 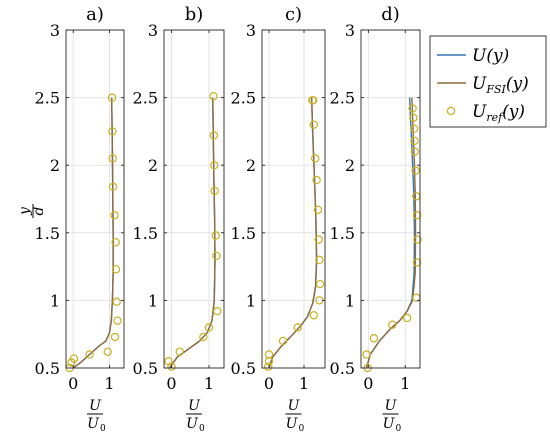 What do you see at coordinates (25, 211) in the screenshot?
I see `y-axis-label-numerator: y` at bounding box center [25, 211].